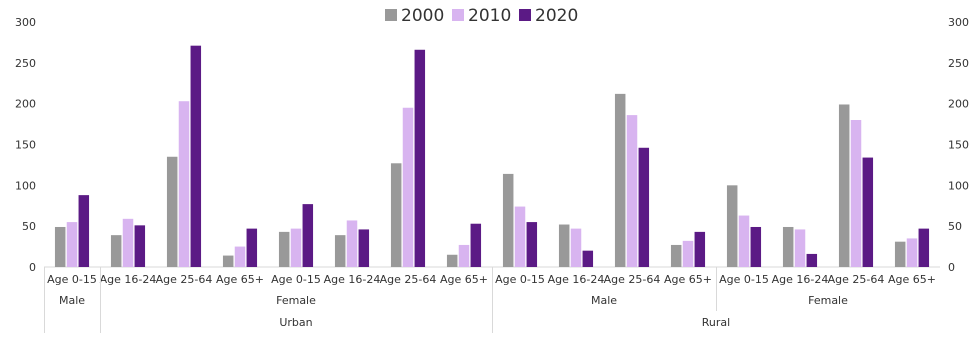 This screenshot has width=976, height=345. I want to click on y-tick-label-left: 150, so click(25, 145).